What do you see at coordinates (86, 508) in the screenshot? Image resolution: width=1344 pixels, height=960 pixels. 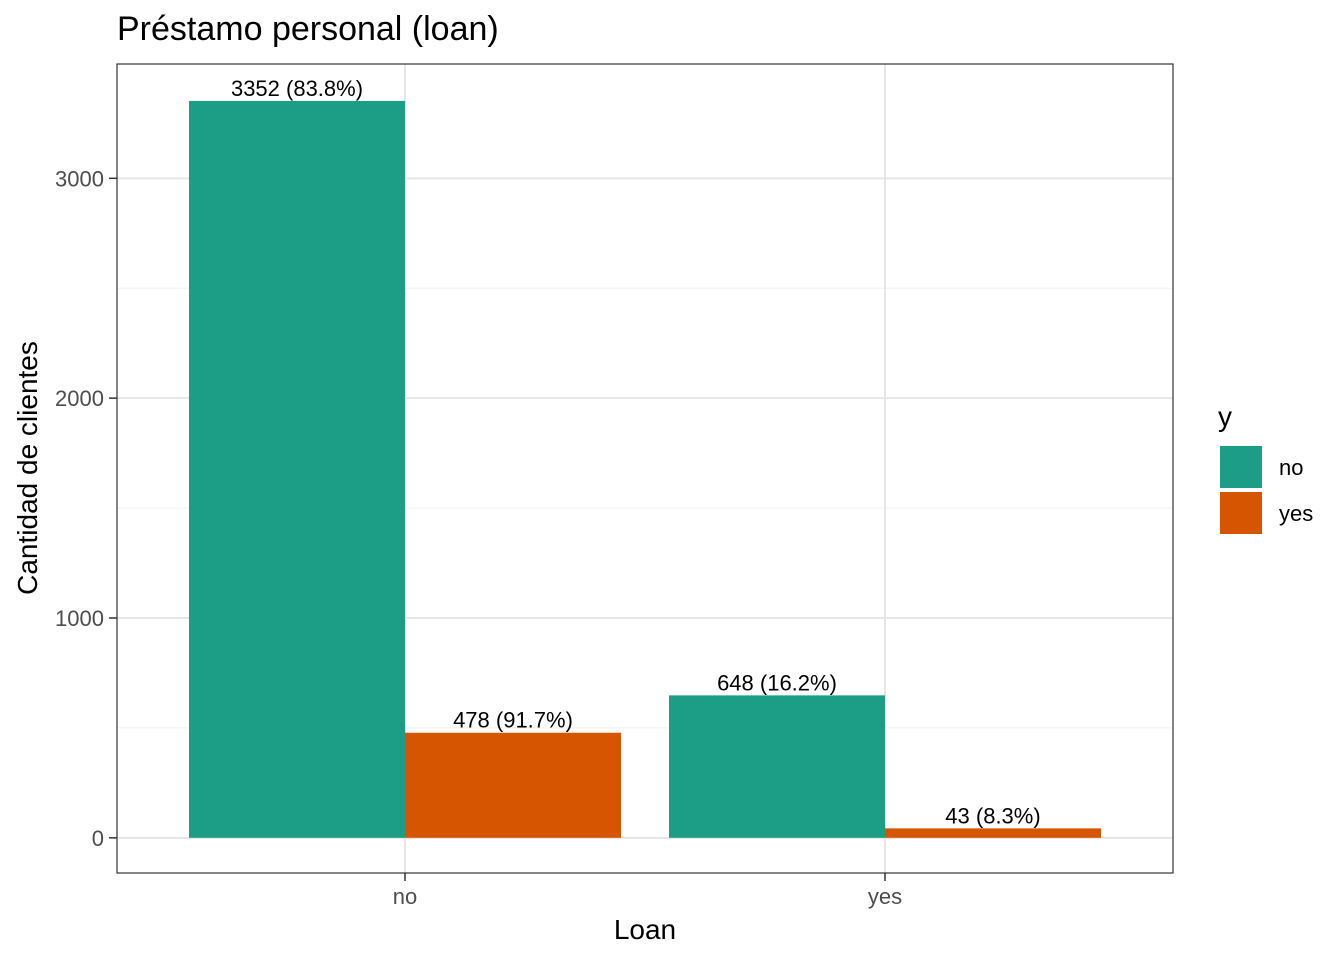 I see `y-axis: 0 1000 2000 3000` at bounding box center [86, 508].